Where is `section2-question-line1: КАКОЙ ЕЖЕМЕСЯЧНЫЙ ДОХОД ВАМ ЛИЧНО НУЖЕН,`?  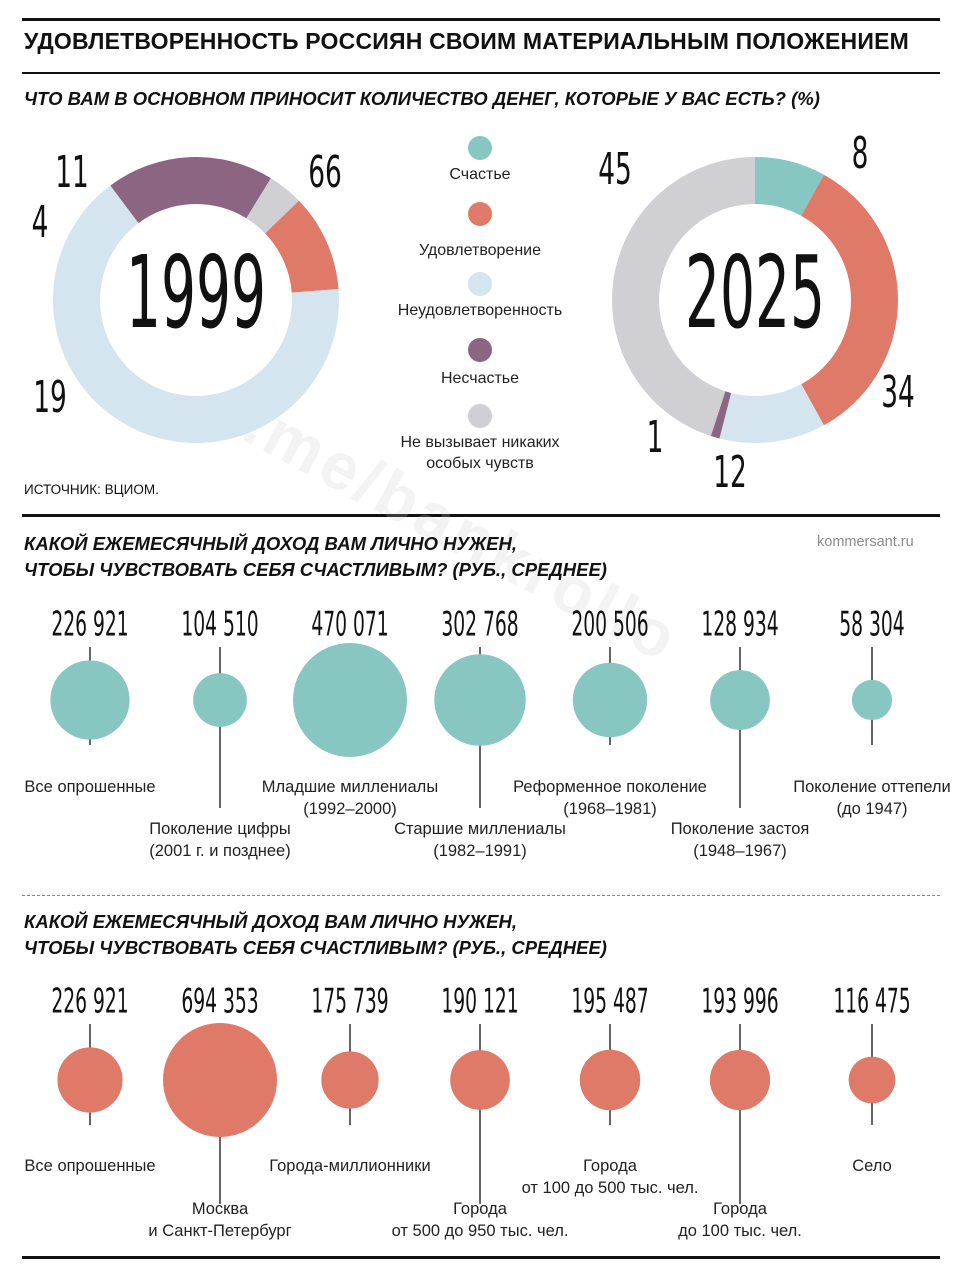 section2-question-line1: КАКОЙ ЕЖЕМЕСЯЧНЫЙ ДОХОД ВАМ ЛИЧНО НУЖЕН, is located at coordinates (271, 543).